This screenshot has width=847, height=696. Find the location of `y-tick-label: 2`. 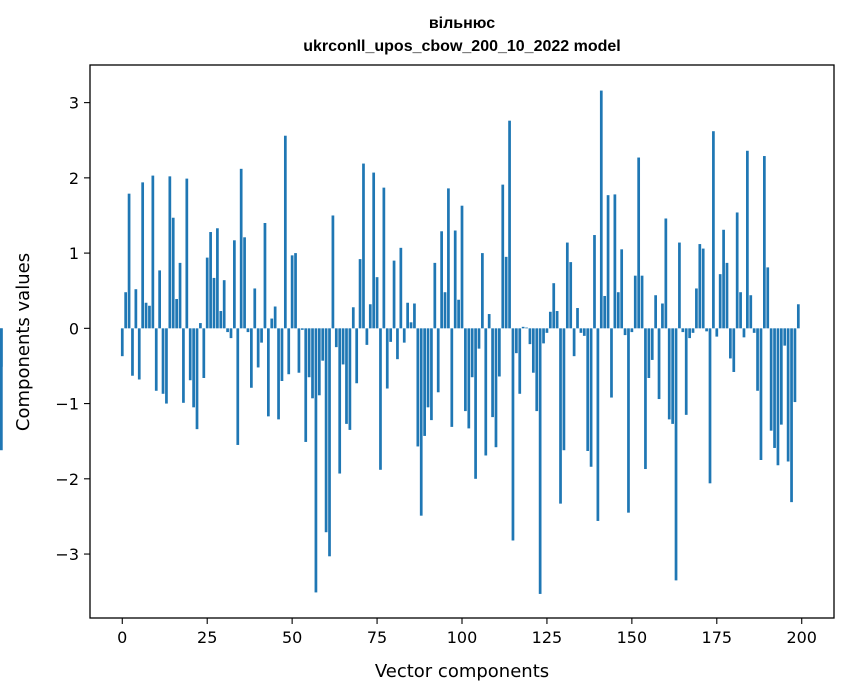

y-tick-label: 2 is located at coordinates (74, 178).